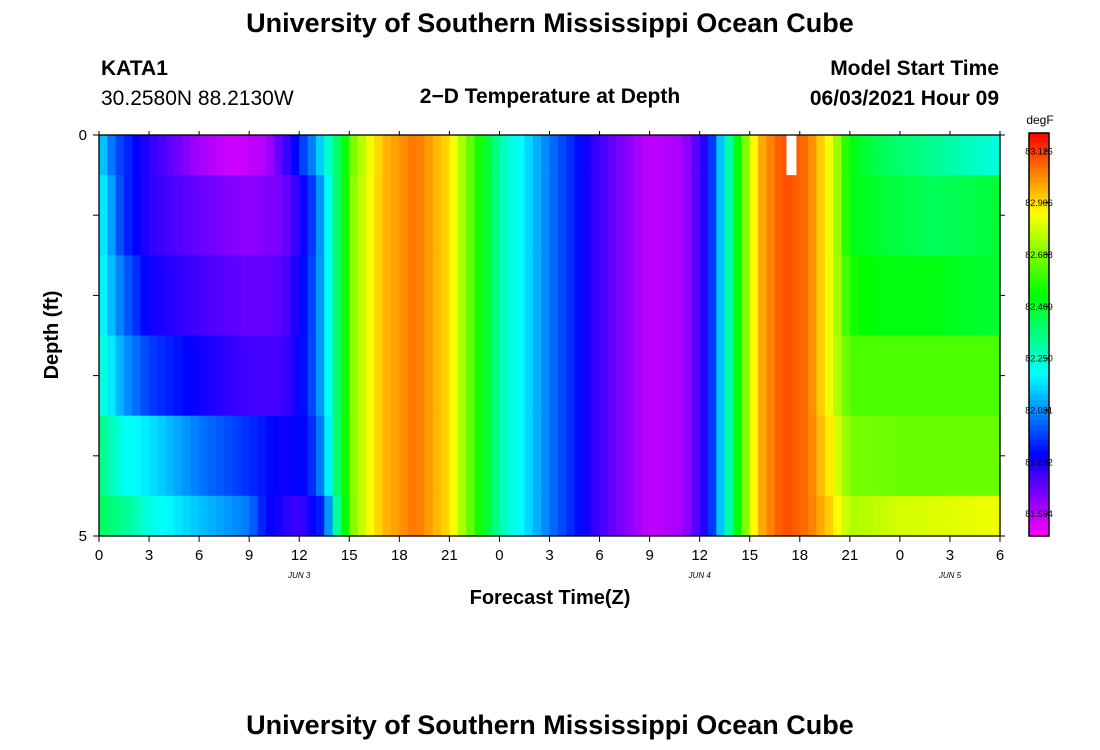 The image size is (1100, 750). I want to click on y-axis-label: Depth (ft), so click(52, 335).